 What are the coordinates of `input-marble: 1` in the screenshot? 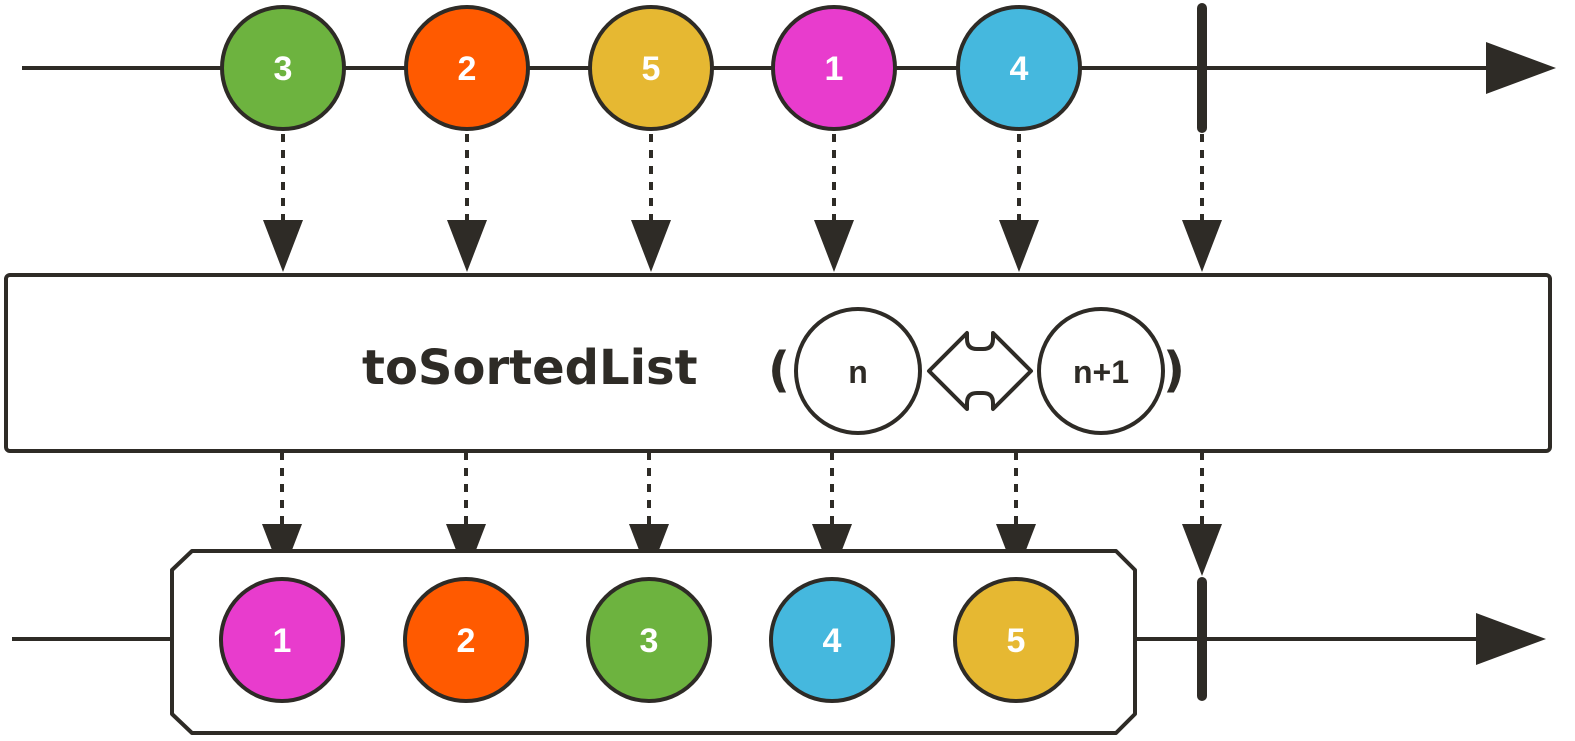 It's located at (834, 68).